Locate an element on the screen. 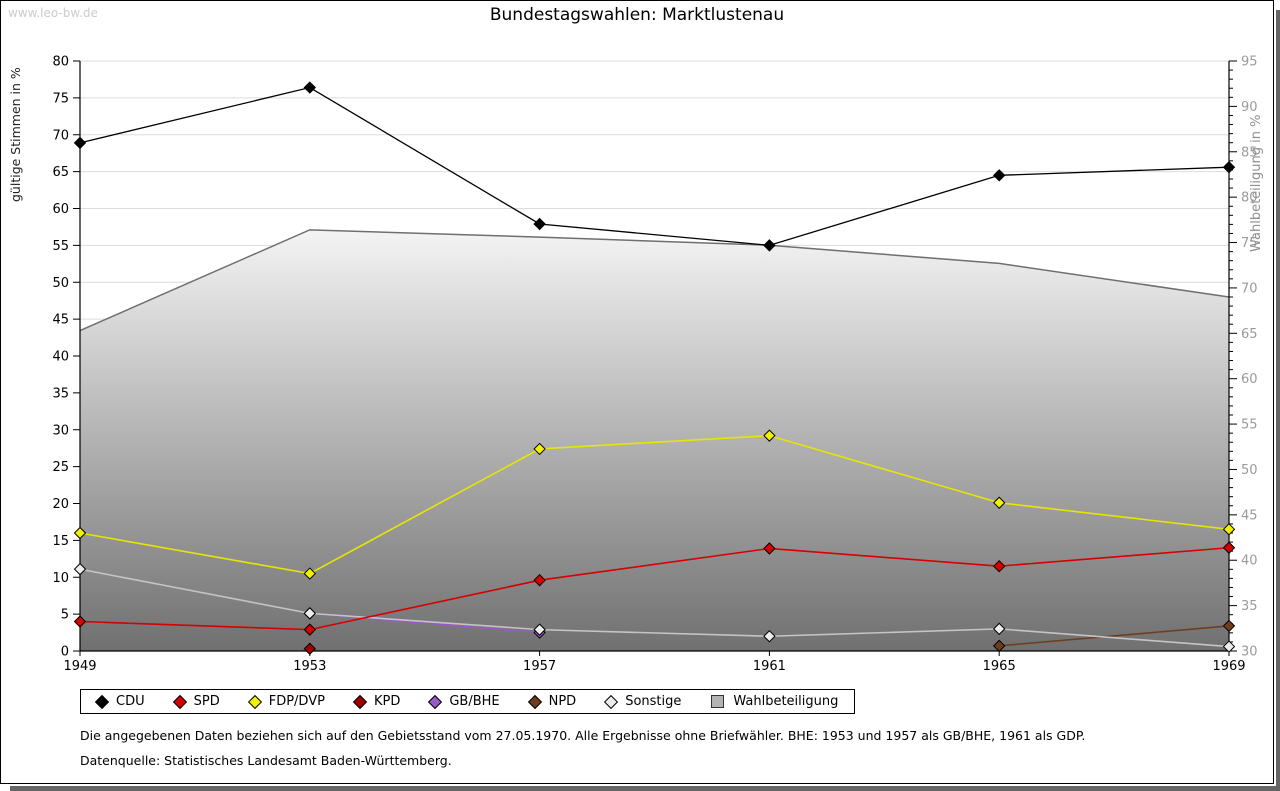  legend-item-npd: NPD is located at coordinates (552, 701).